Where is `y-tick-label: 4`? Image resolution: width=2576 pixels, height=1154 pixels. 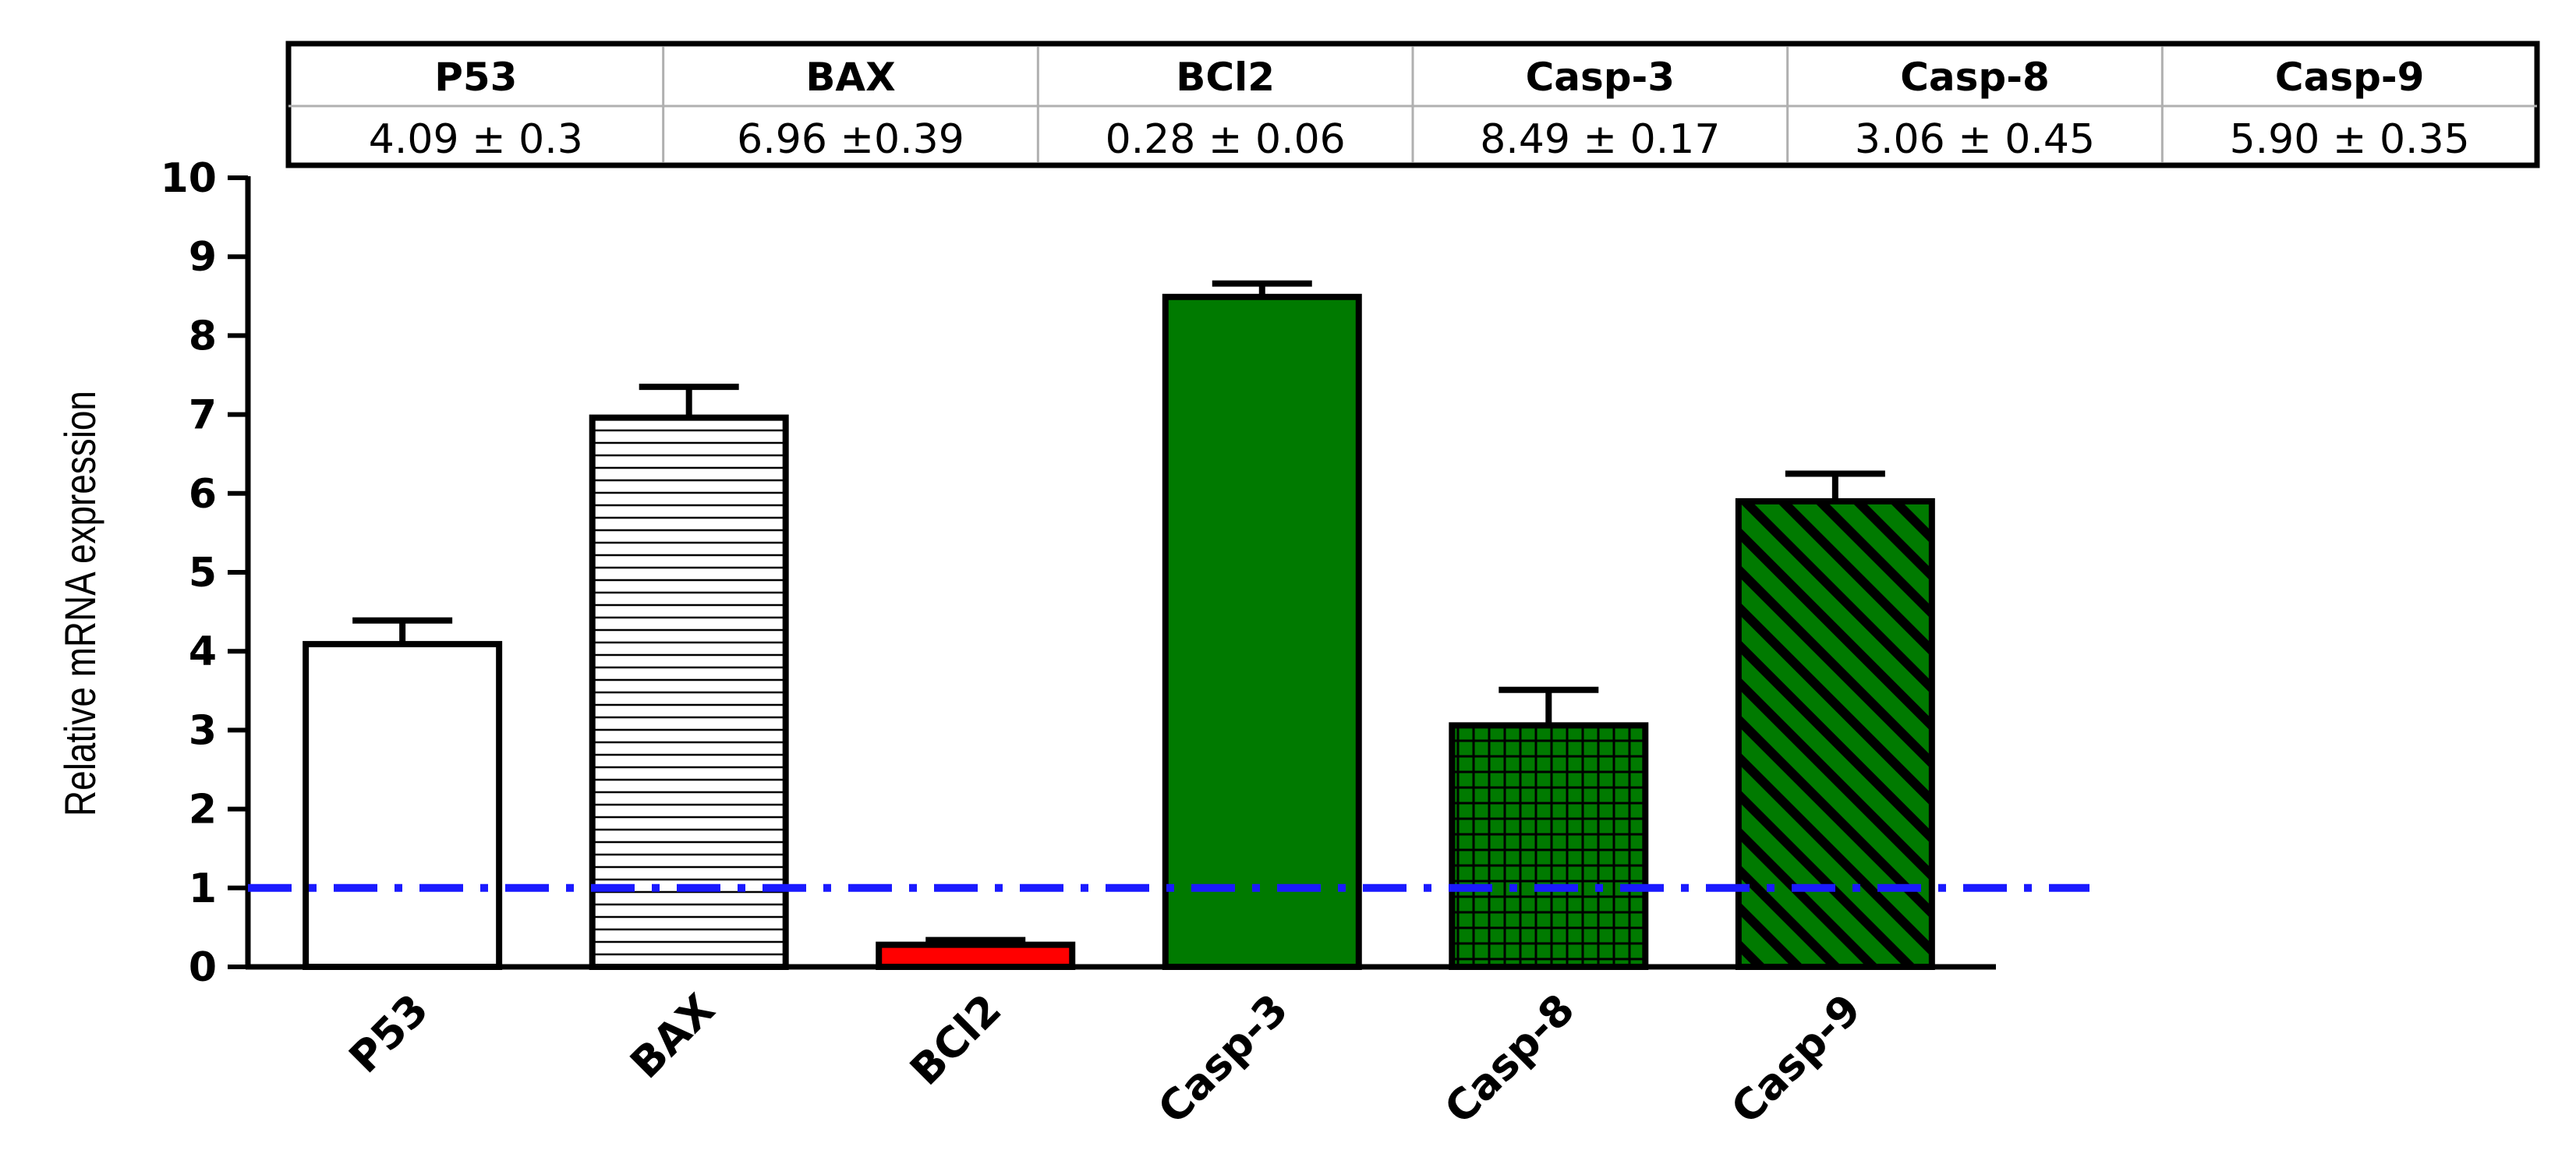
y-tick-label: 4 is located at coordinates (203, 651).